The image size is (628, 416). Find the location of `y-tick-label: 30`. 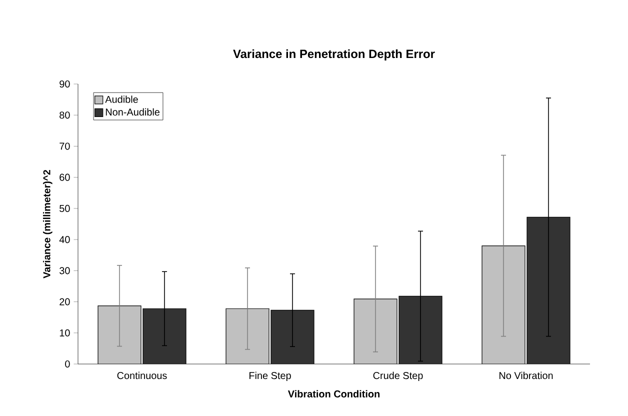

y-tick-label: 30 is located at coordinates (65, 270).